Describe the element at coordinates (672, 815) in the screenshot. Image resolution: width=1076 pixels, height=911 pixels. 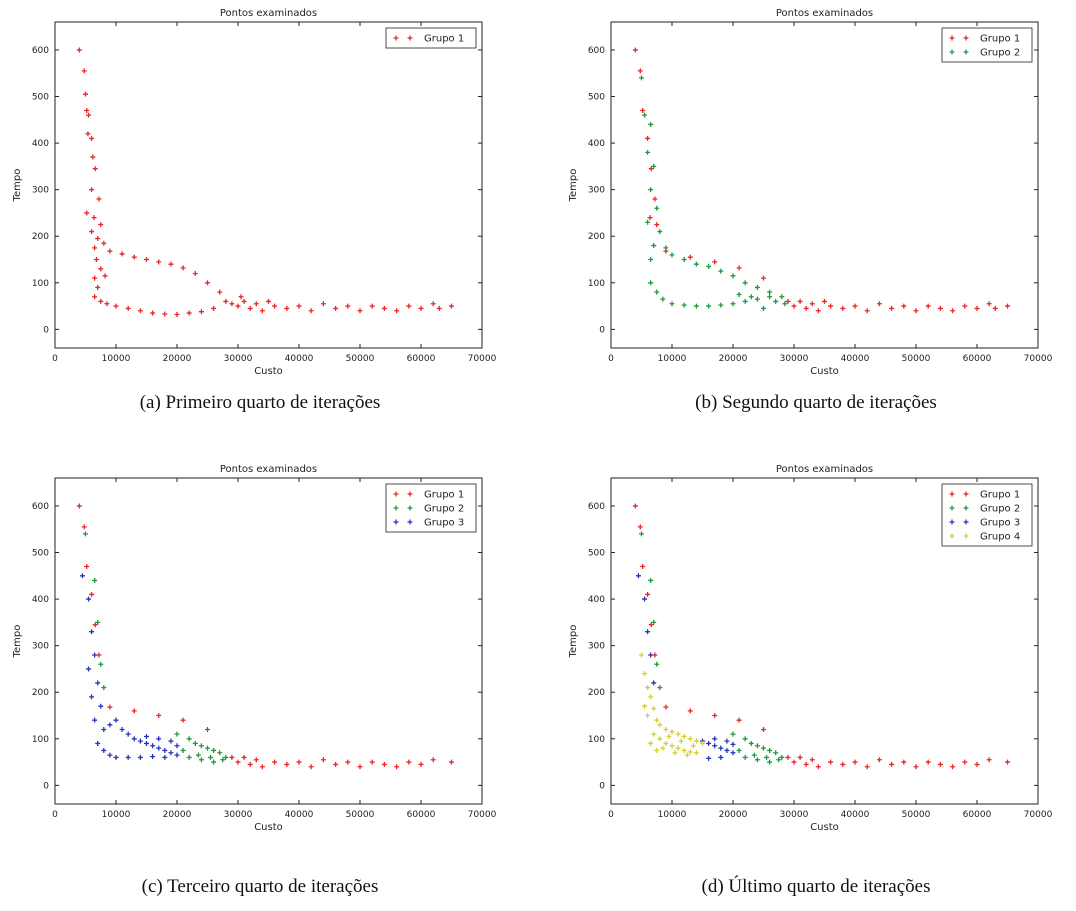
I see `x-tick-label: 10000` at that location.